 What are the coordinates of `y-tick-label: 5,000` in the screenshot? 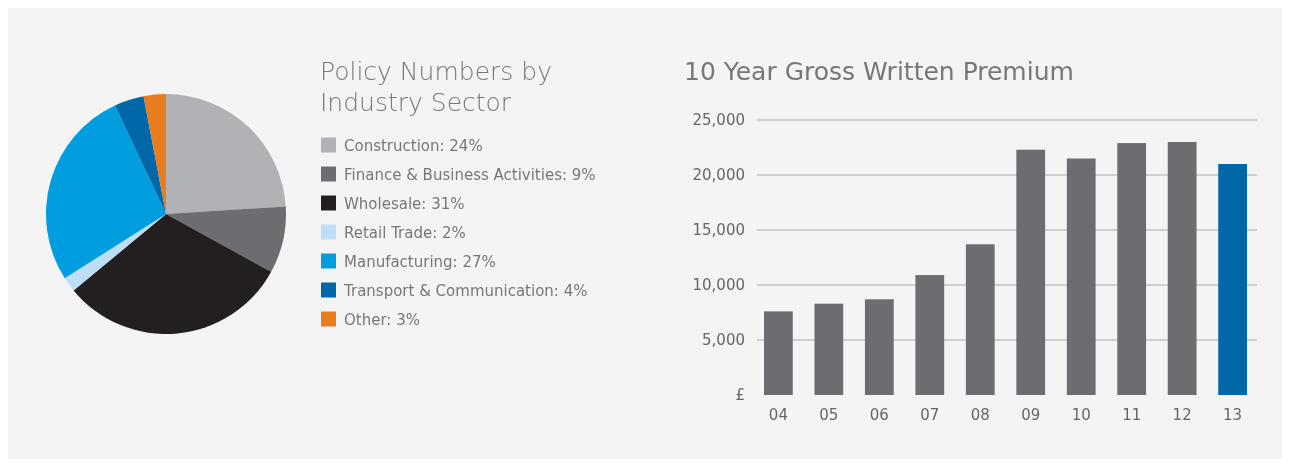 It's located at (723, 340).